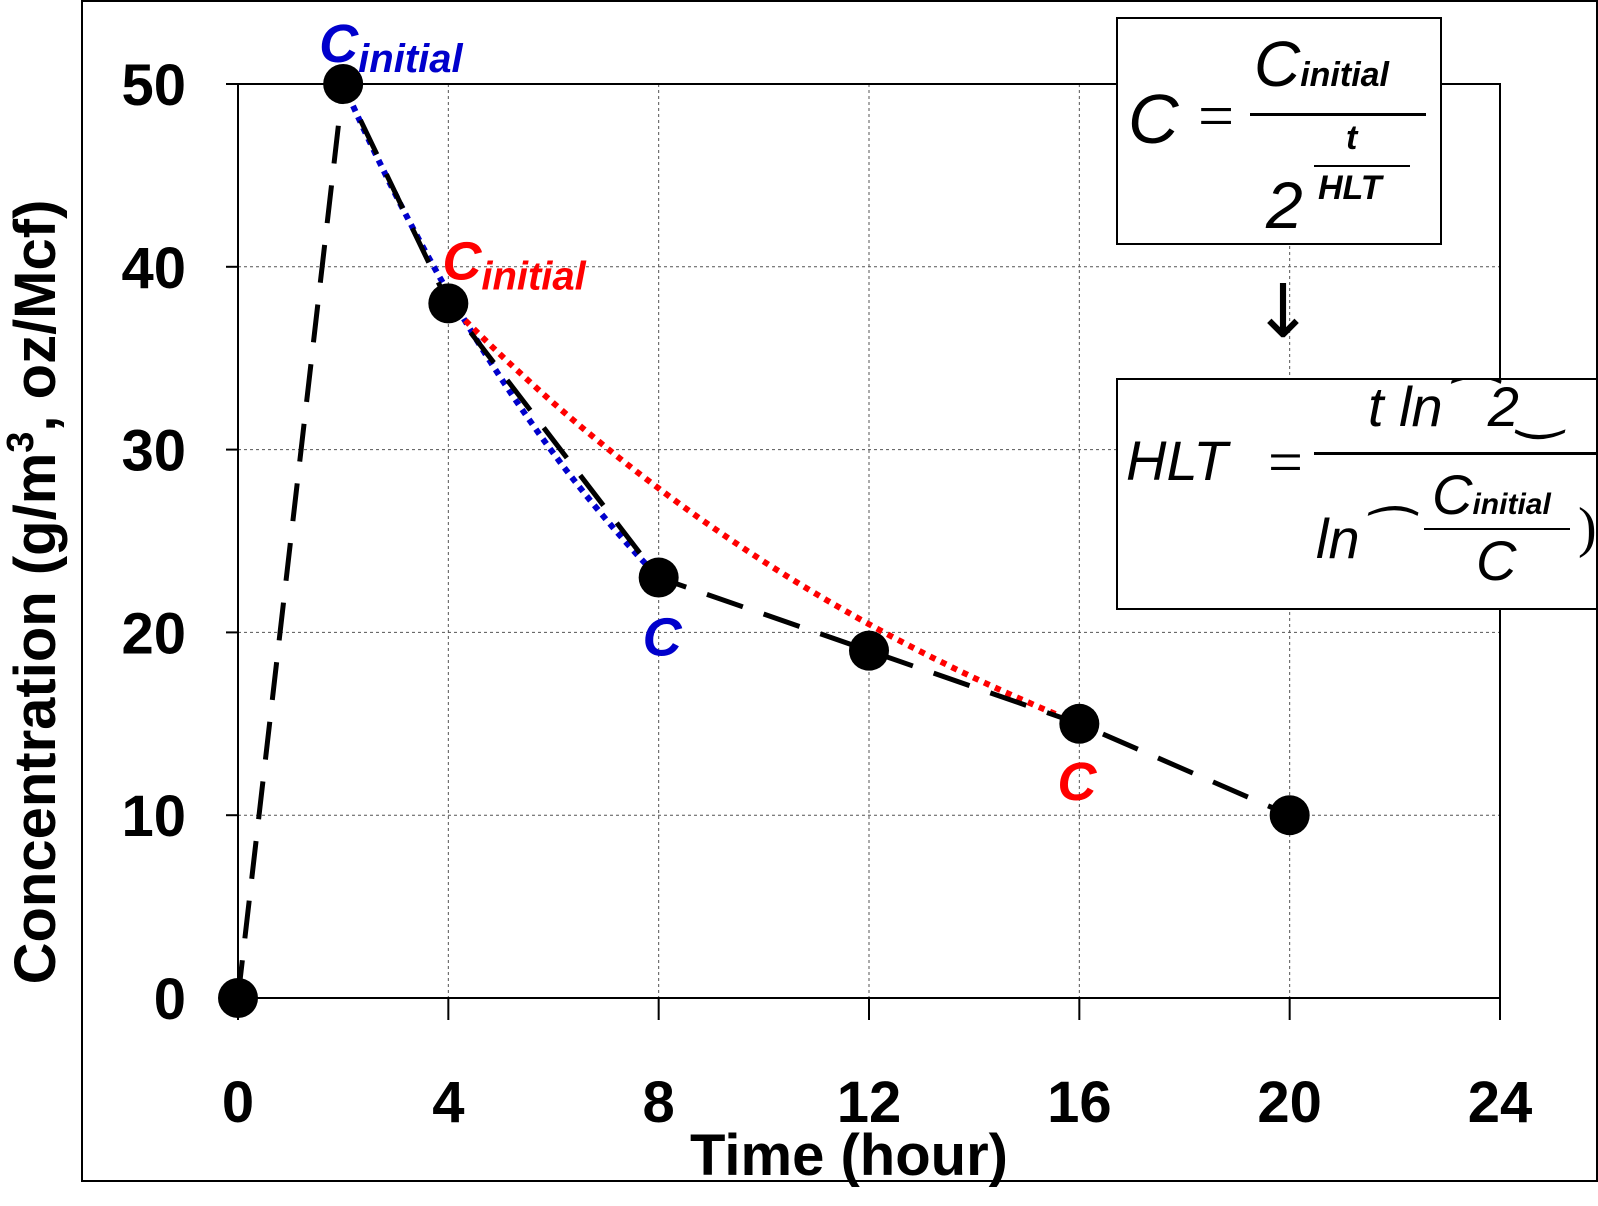  I want to click on formula2-denominator-ln: ln⁀, so click(1360, 538).